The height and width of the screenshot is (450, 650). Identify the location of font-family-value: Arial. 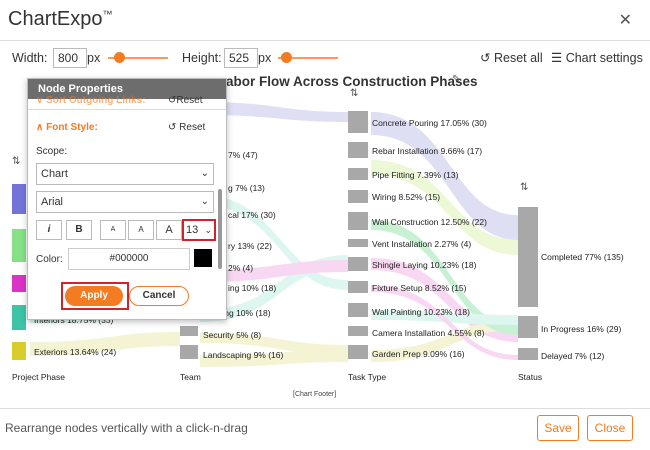
(52, 202).